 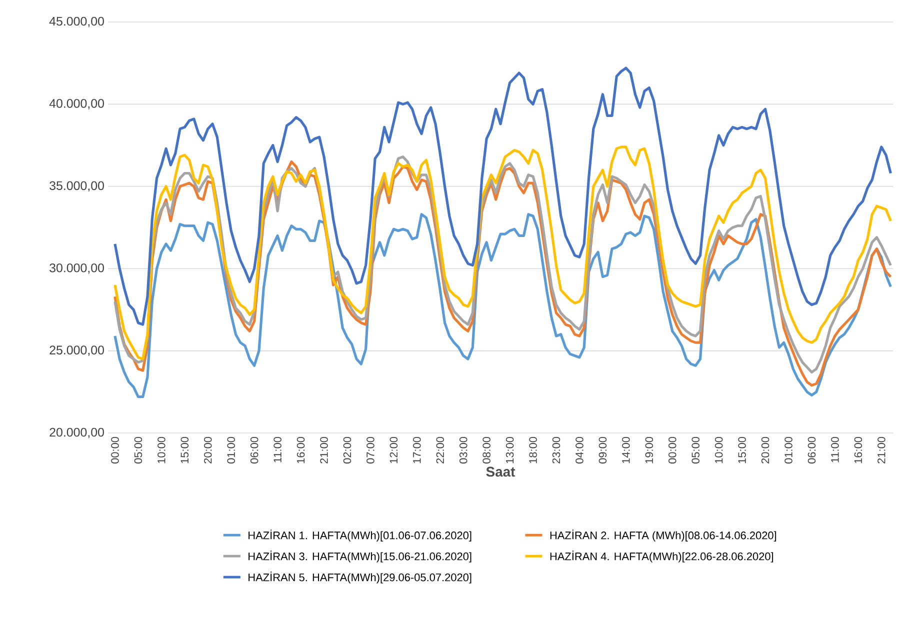 What do you see at coordinates (602, 450) in the screenshot?
I see `x-tick-label: 09:00` at bounding box center [602, 450].